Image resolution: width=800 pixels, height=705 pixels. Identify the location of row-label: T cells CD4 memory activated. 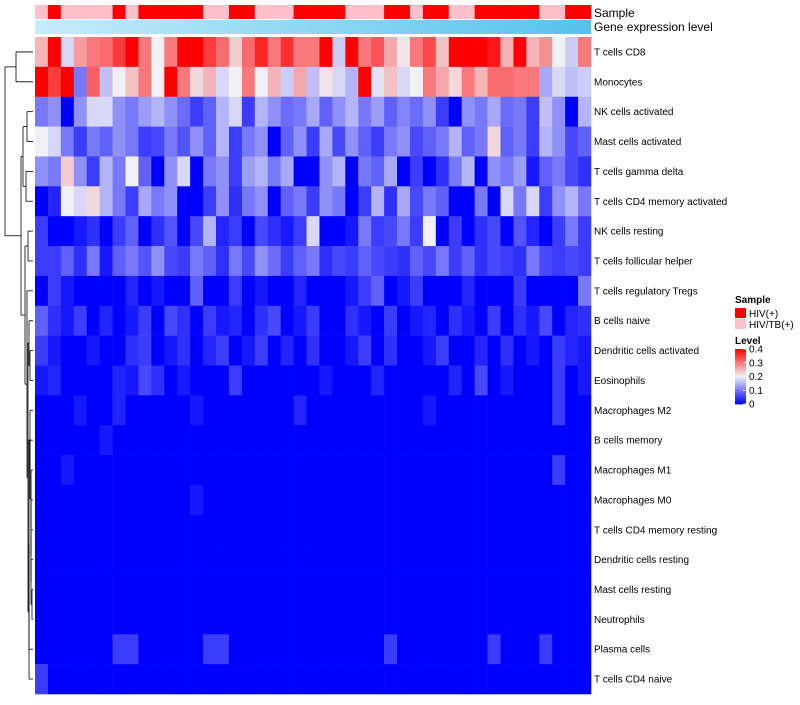
(660, 202).